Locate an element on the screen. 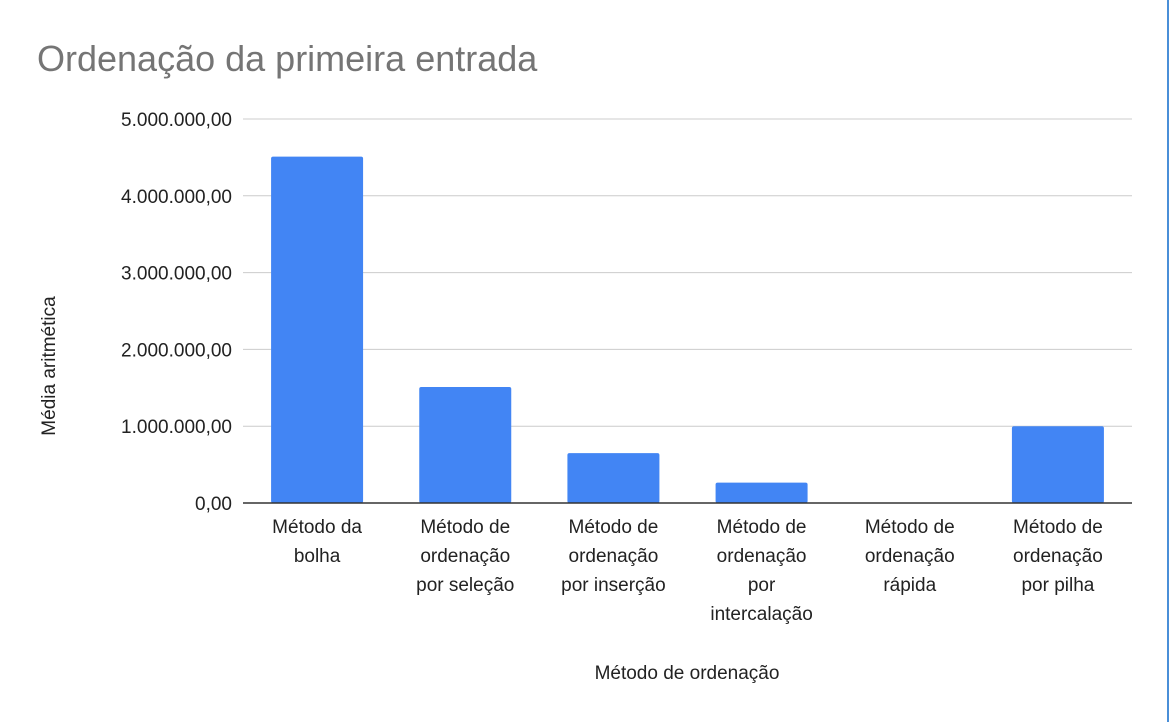 This screenshot has width=1169, height=722. x-category-label: Método de ordenação por pilha is located at coordinates (1058, 556).